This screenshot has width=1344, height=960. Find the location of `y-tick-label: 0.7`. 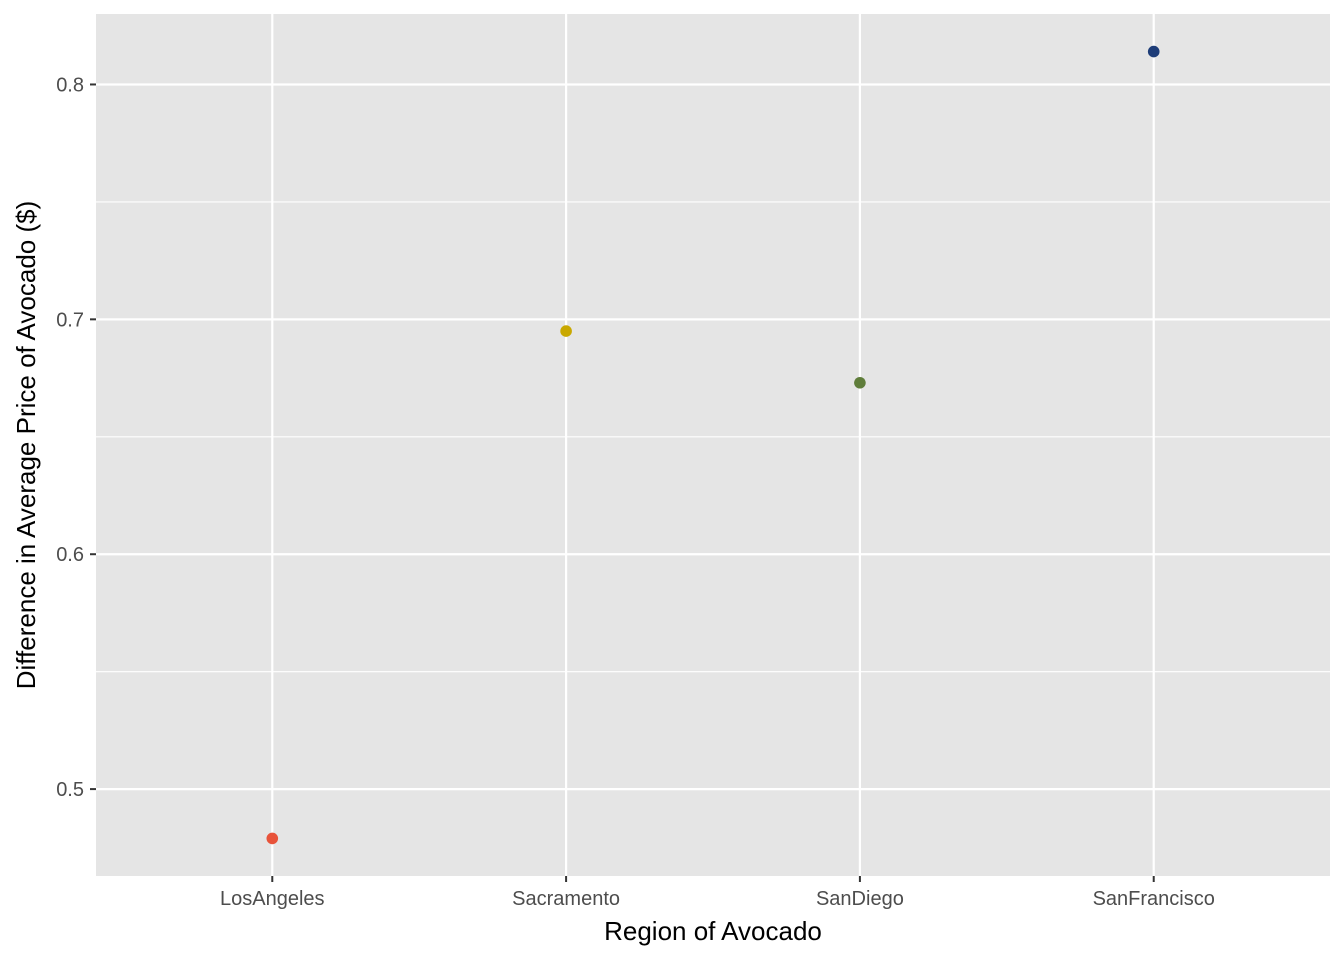

y-tick-label: 0.7 is located at coordinates (70, 320).